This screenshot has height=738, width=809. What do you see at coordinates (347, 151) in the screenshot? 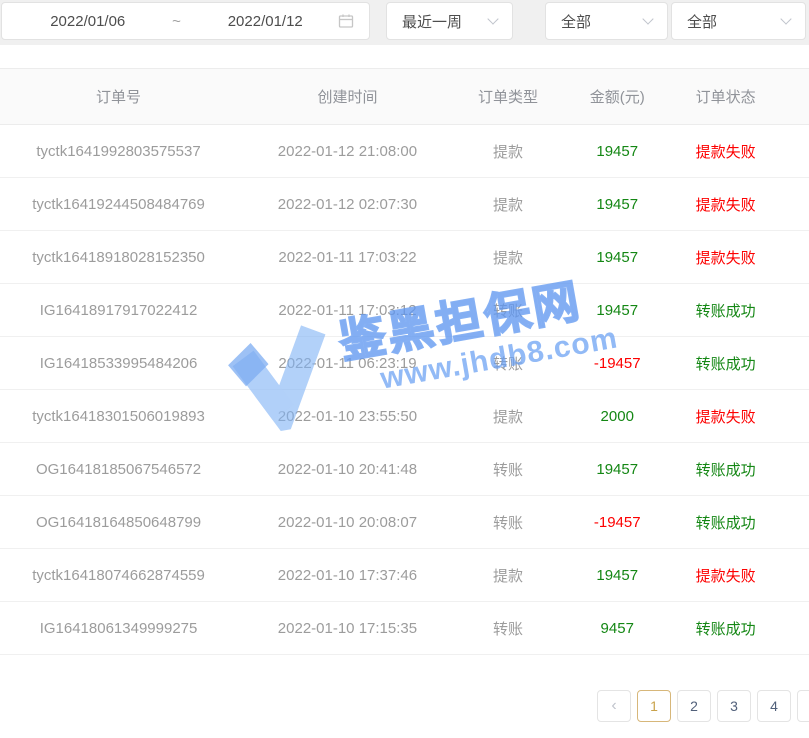
I see `created-cell: 2022-01-12 21:08:00` at bounding box center [347, 151].